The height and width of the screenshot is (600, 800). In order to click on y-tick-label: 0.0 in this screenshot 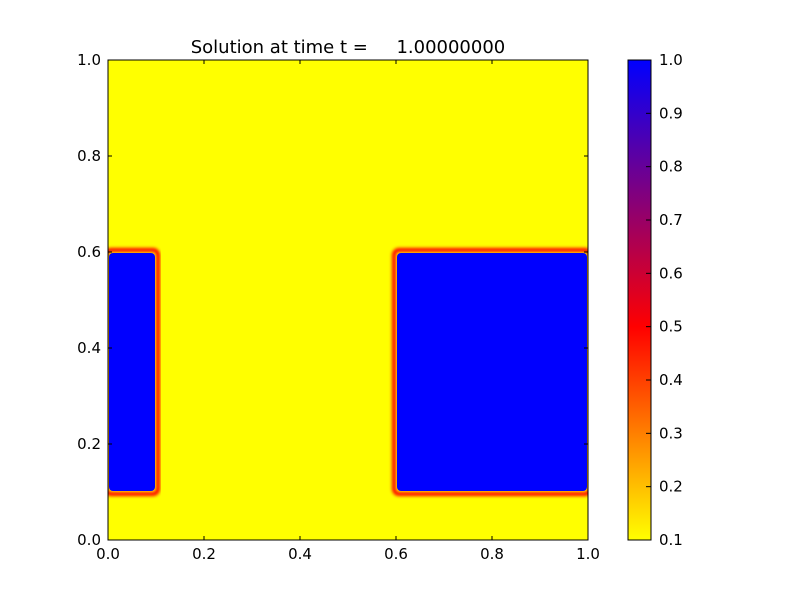, I will do `click(89, 540)`.